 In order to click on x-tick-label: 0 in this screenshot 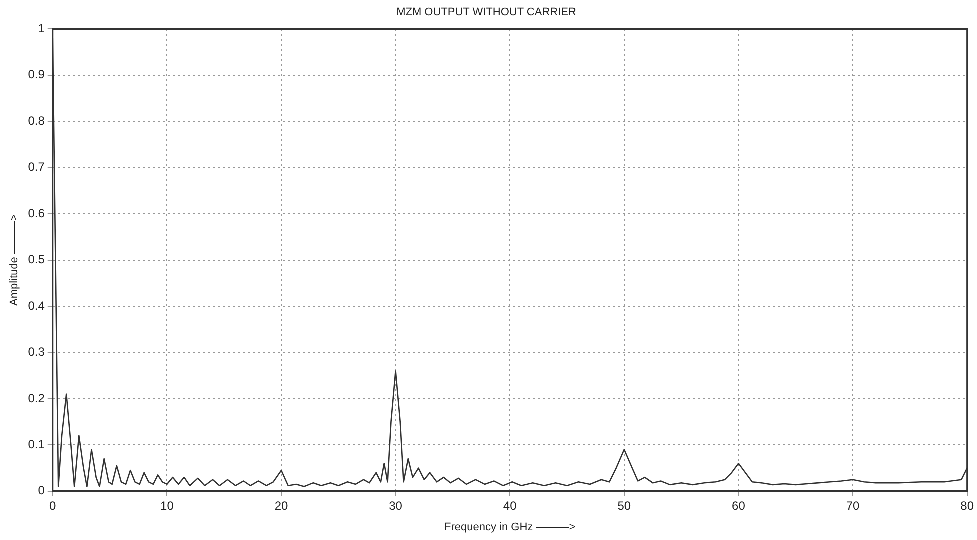, I will do `click(53, 505)`.